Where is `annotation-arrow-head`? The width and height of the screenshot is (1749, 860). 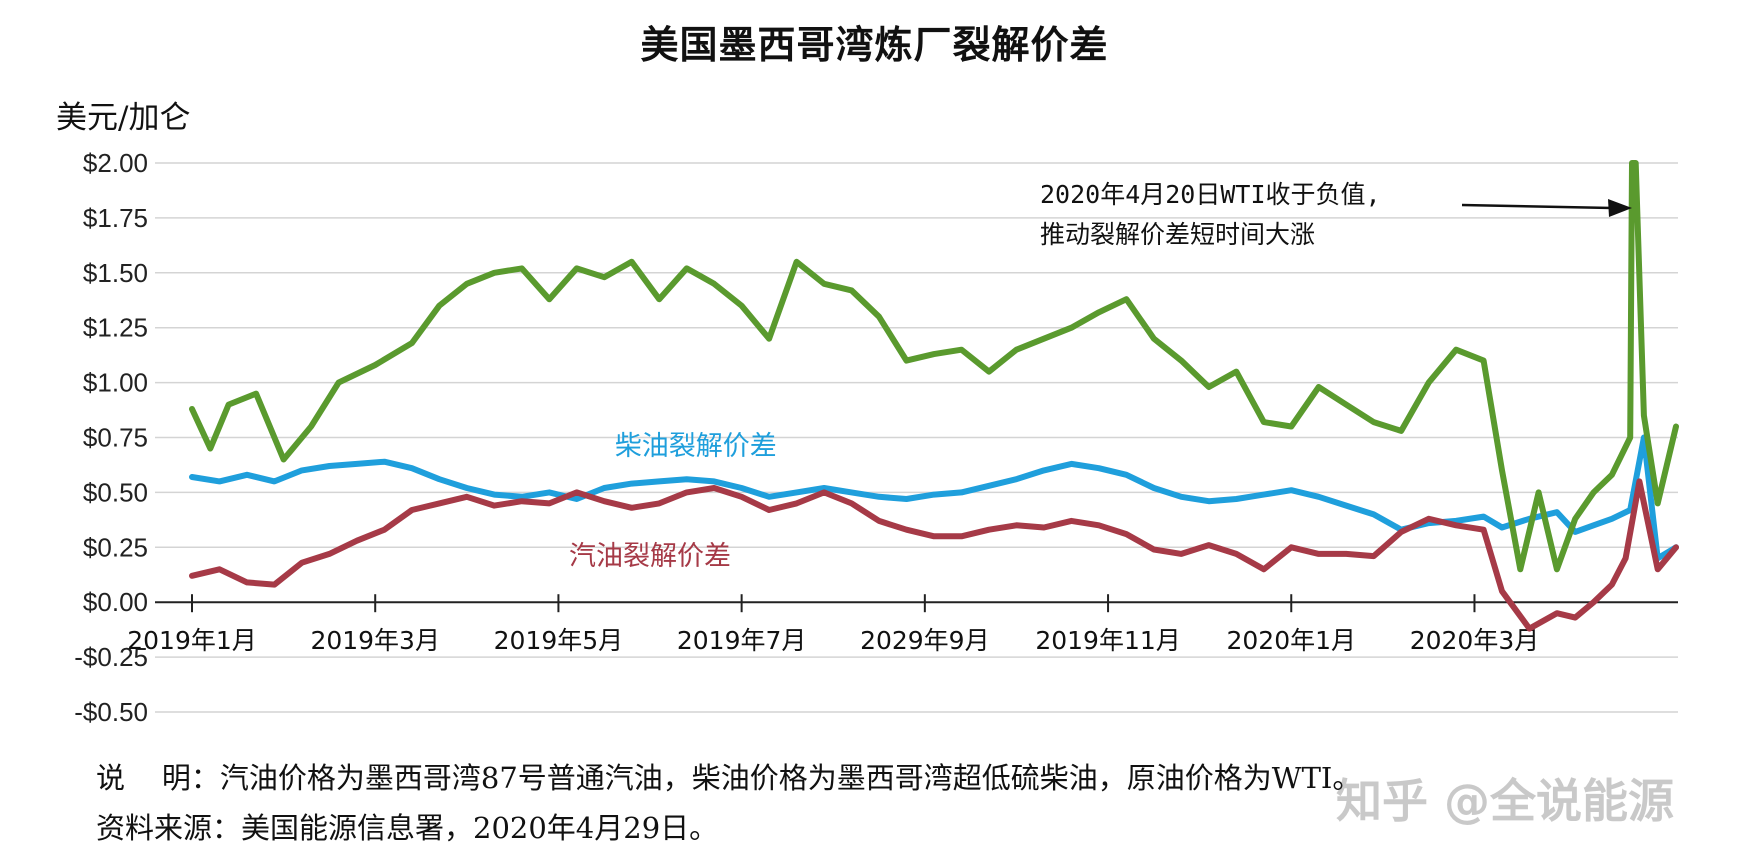 annotation-arrow-head is located at coordinates (1620, 208).